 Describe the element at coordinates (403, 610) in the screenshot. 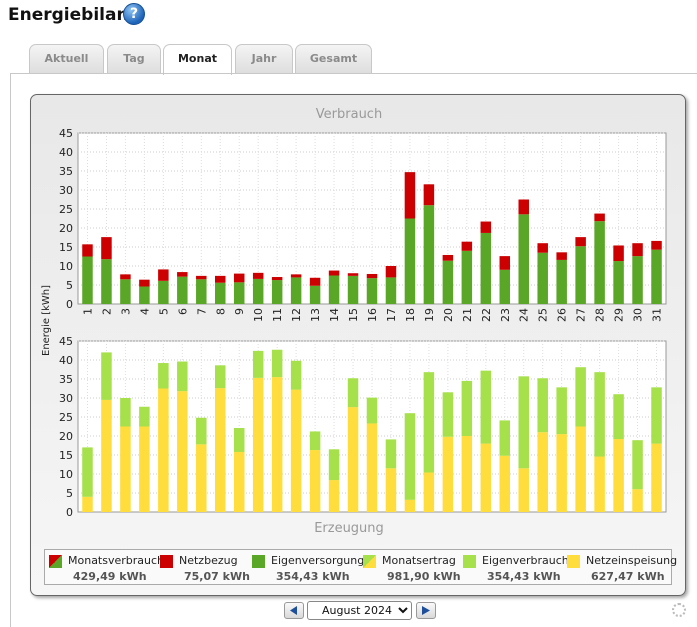

I see `chevron-down-icon` at that location.